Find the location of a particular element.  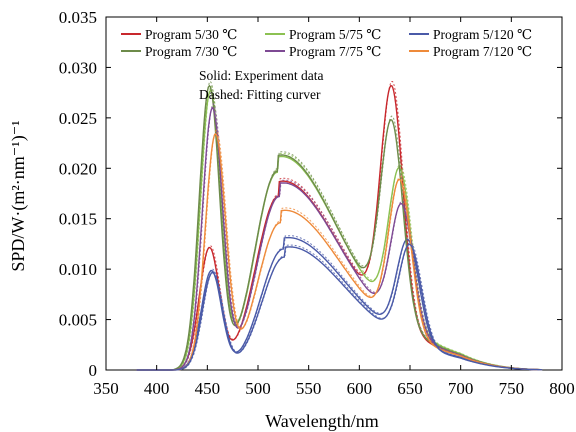

x-tick-label: 500 is located at coordinates (258, 388).